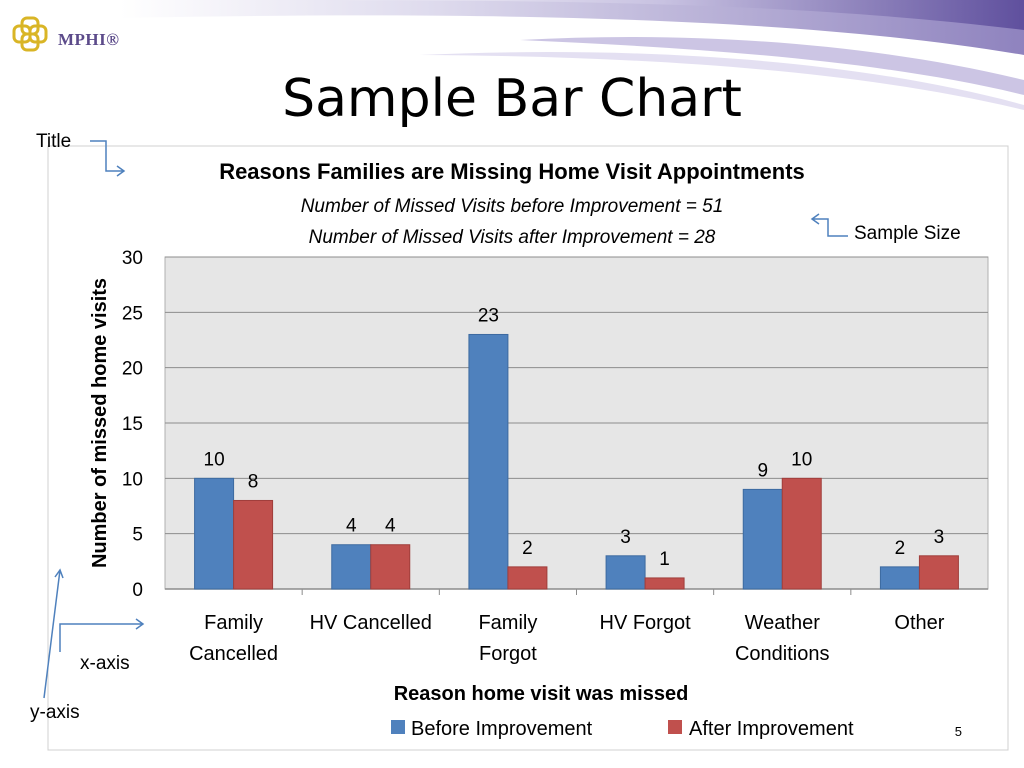  Describe the element at coordinates (132, 369) in the screenshot. I see `y-tick-label: 20` at that location.